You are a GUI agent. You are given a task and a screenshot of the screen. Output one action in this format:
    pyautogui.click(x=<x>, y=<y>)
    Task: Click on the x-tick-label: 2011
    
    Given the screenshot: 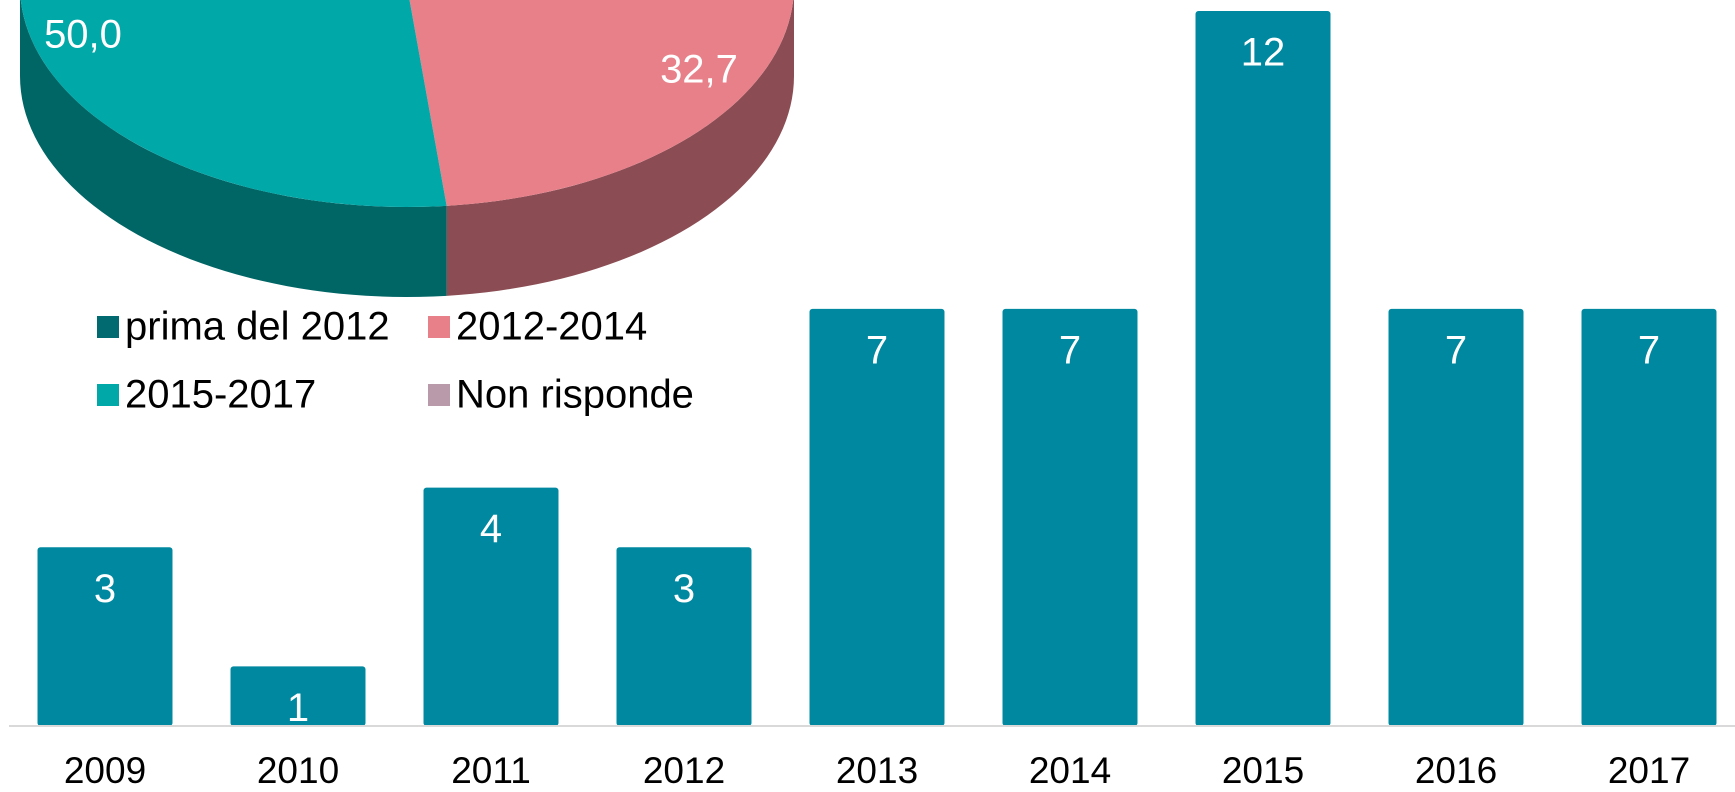 What is the action you would take?
    pyautogui.click(x=491, y=770)
    